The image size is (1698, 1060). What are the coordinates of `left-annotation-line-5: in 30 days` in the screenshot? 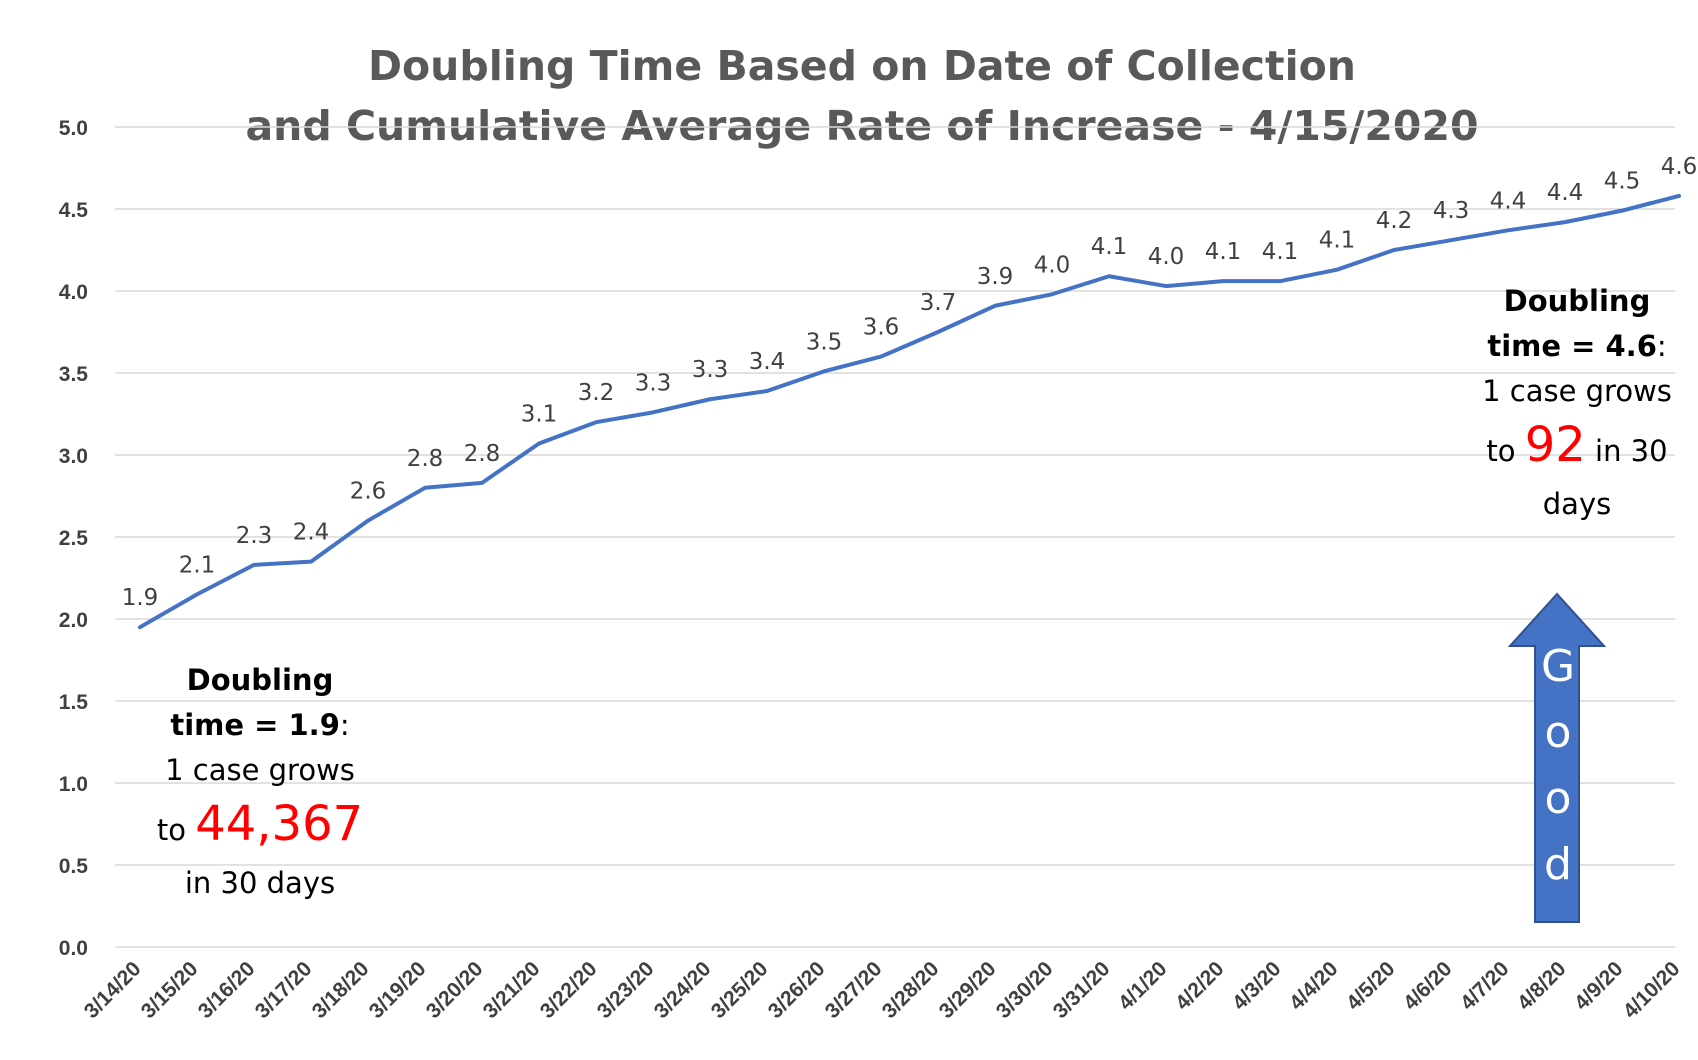 It's located at (260, 883).